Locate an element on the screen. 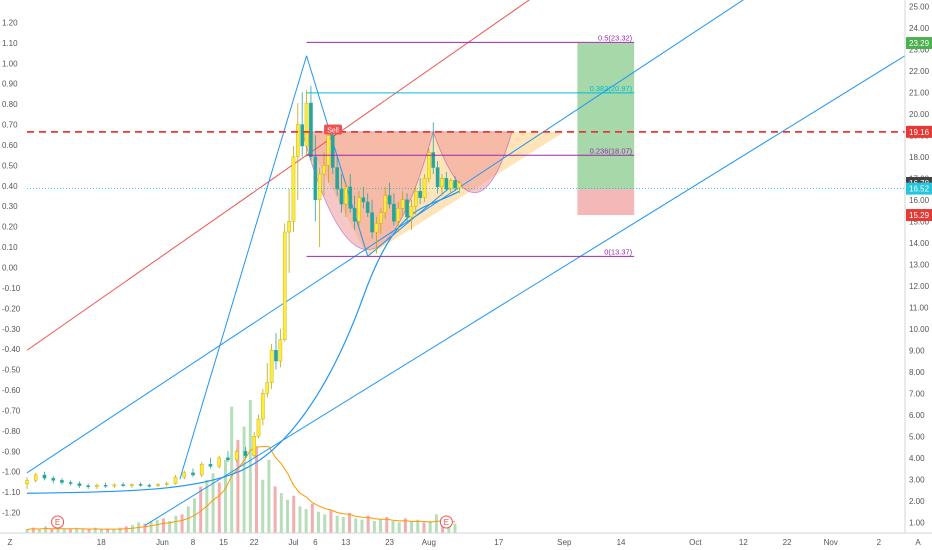  earnings-circle is located at coordinates (58, 522).